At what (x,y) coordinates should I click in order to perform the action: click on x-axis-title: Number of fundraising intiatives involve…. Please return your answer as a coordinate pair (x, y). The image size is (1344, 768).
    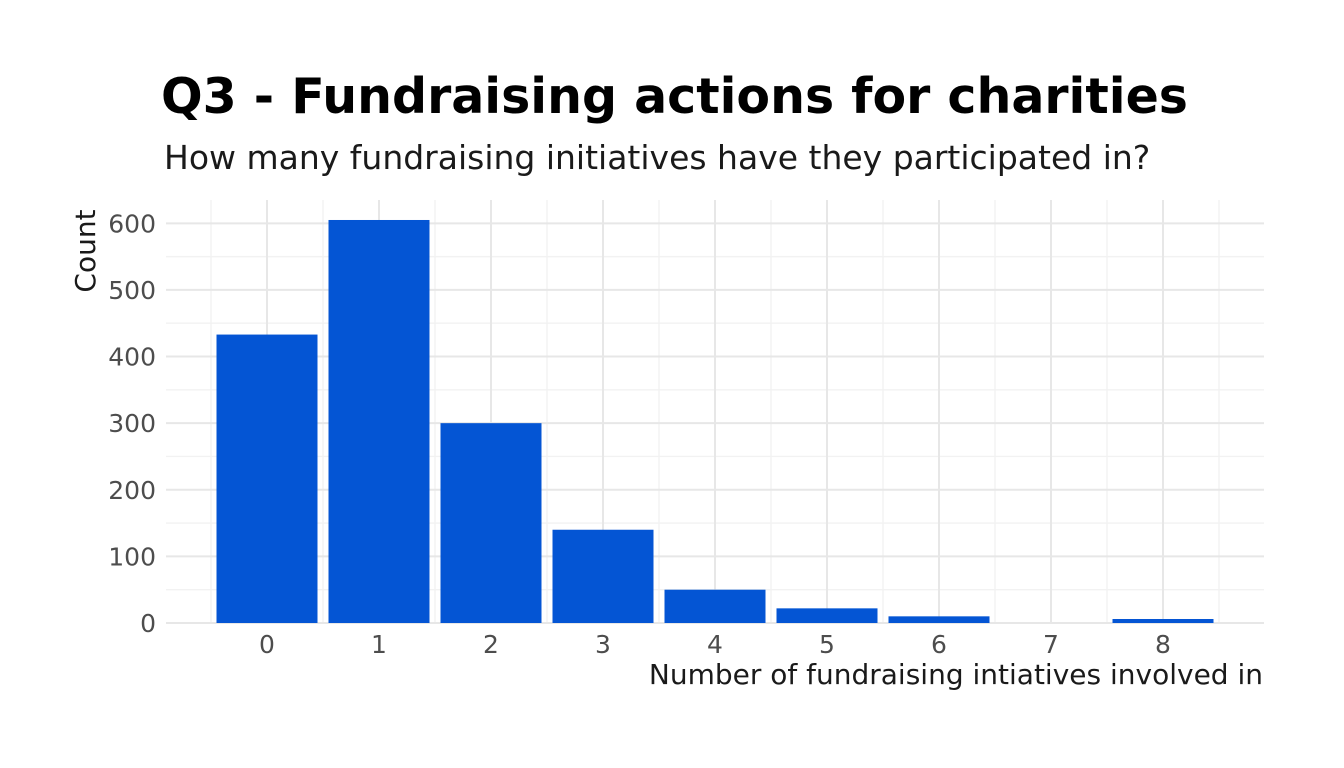
    Looking at the image, I should click on (956, 674).